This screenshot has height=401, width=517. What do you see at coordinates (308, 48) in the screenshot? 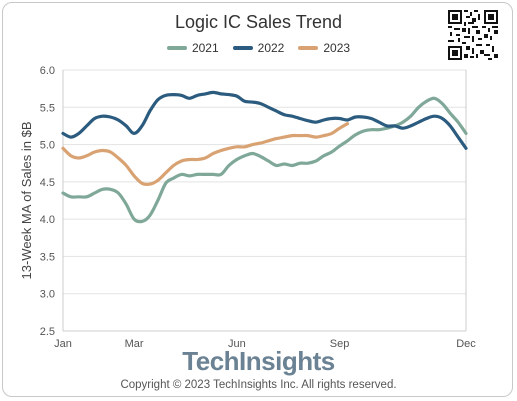
I see `legend-swatch-2023` at bounding box center [308, 48].